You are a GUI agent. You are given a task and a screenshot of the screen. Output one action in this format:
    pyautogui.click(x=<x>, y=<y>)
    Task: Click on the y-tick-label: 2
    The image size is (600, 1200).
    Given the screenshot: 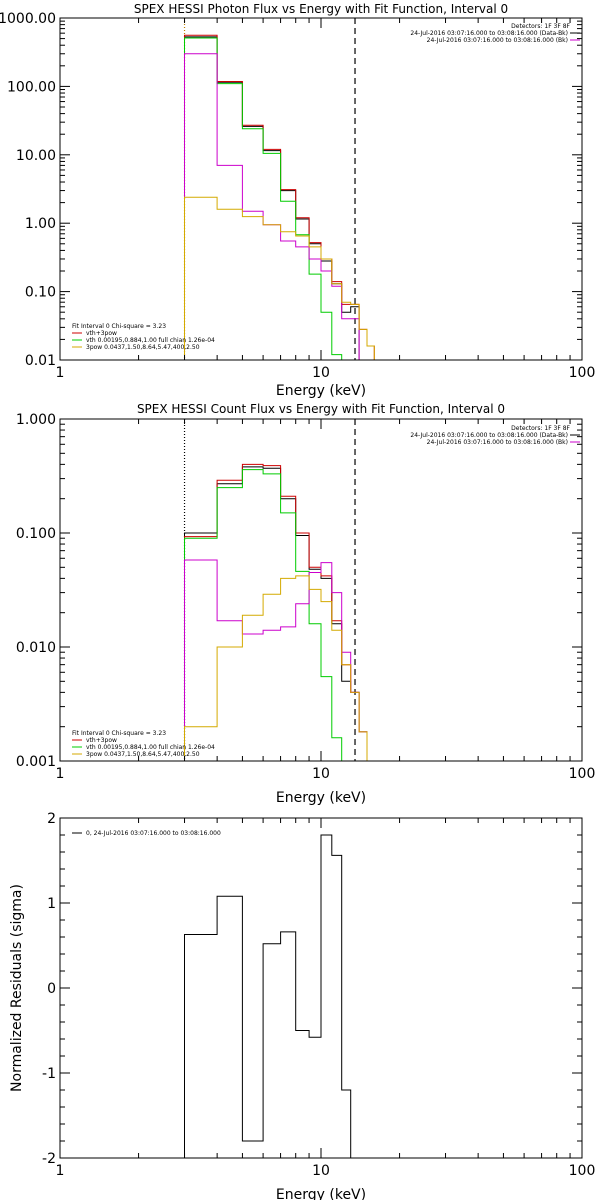 What is the action you would take?
    pyautogui.click(x=51, y=819)
    